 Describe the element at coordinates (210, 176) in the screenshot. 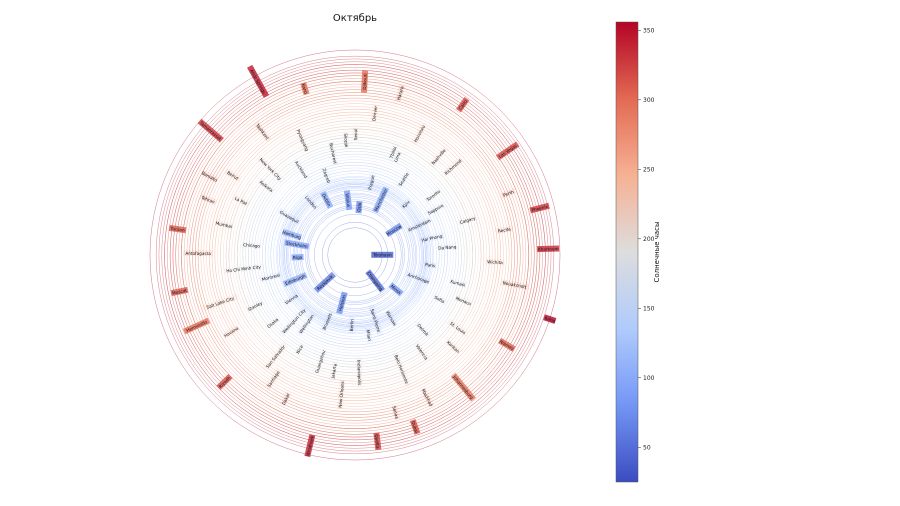

I see `city-label: Bamako` at that location.